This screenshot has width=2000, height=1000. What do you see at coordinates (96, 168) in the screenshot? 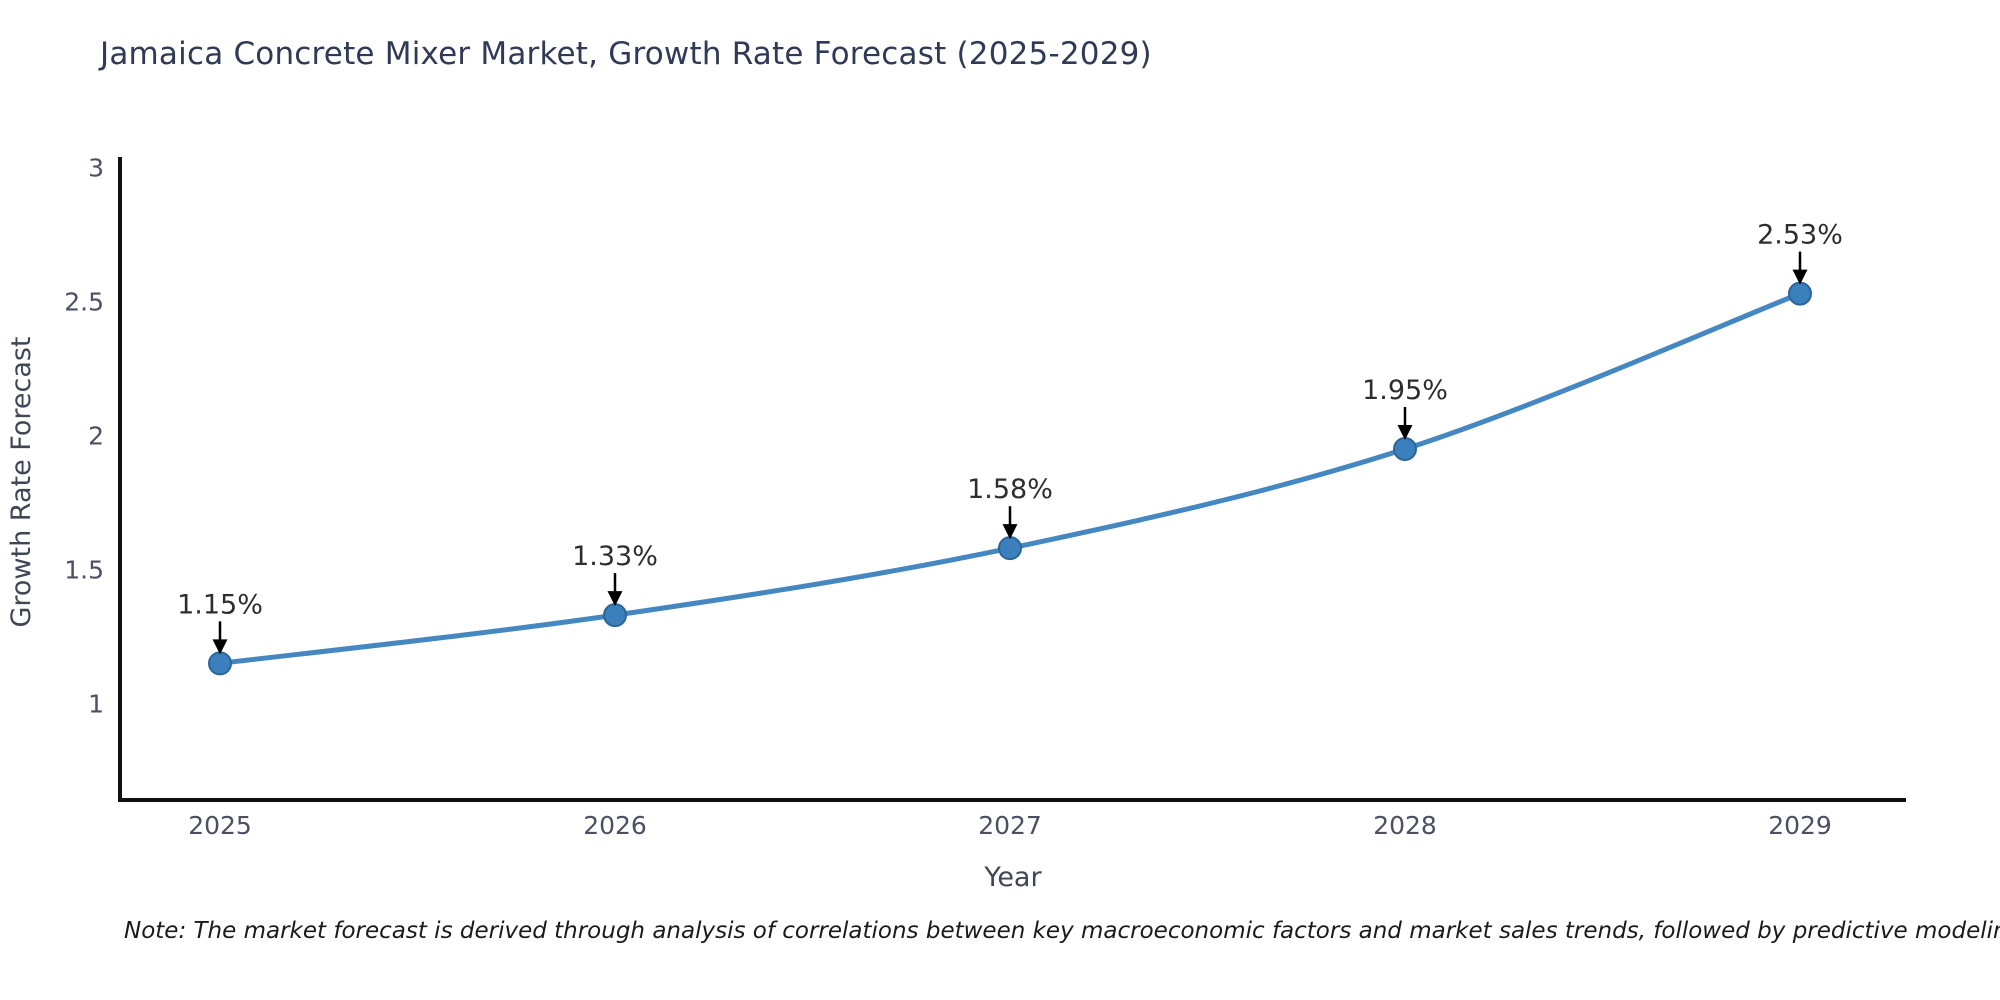
I see `y-tick-label: 3` at bounding box center [96, 168].